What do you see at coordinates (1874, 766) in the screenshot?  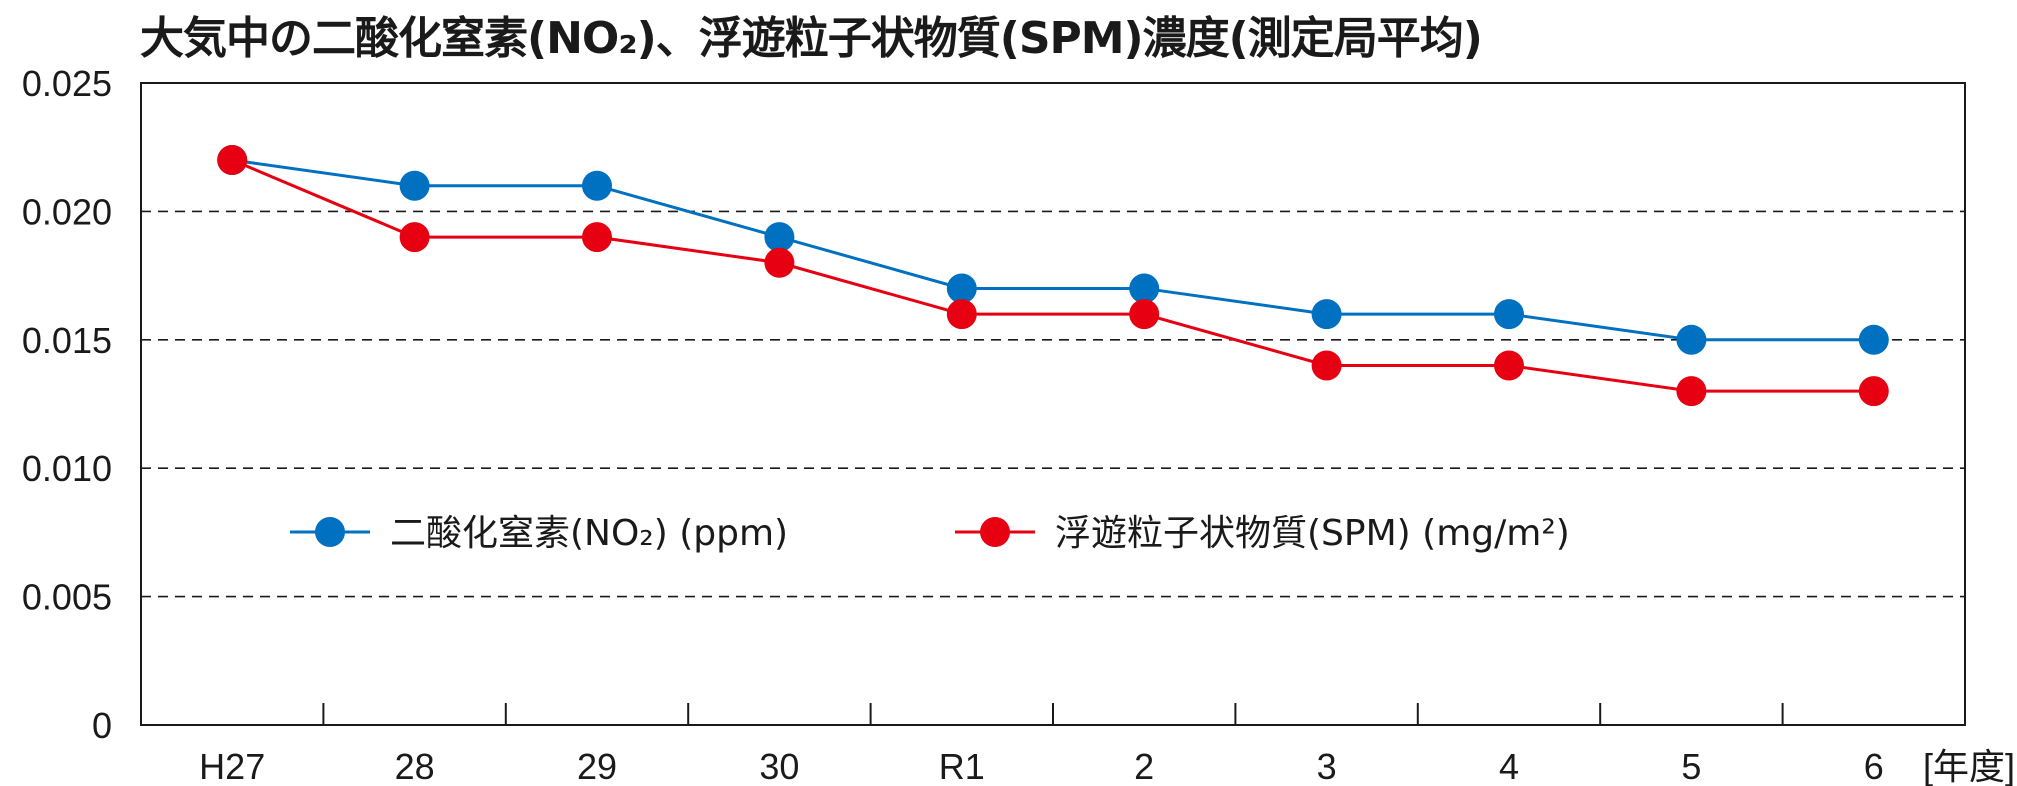 I see `x-tick-label: 6` at bounding box center [1874, 766].